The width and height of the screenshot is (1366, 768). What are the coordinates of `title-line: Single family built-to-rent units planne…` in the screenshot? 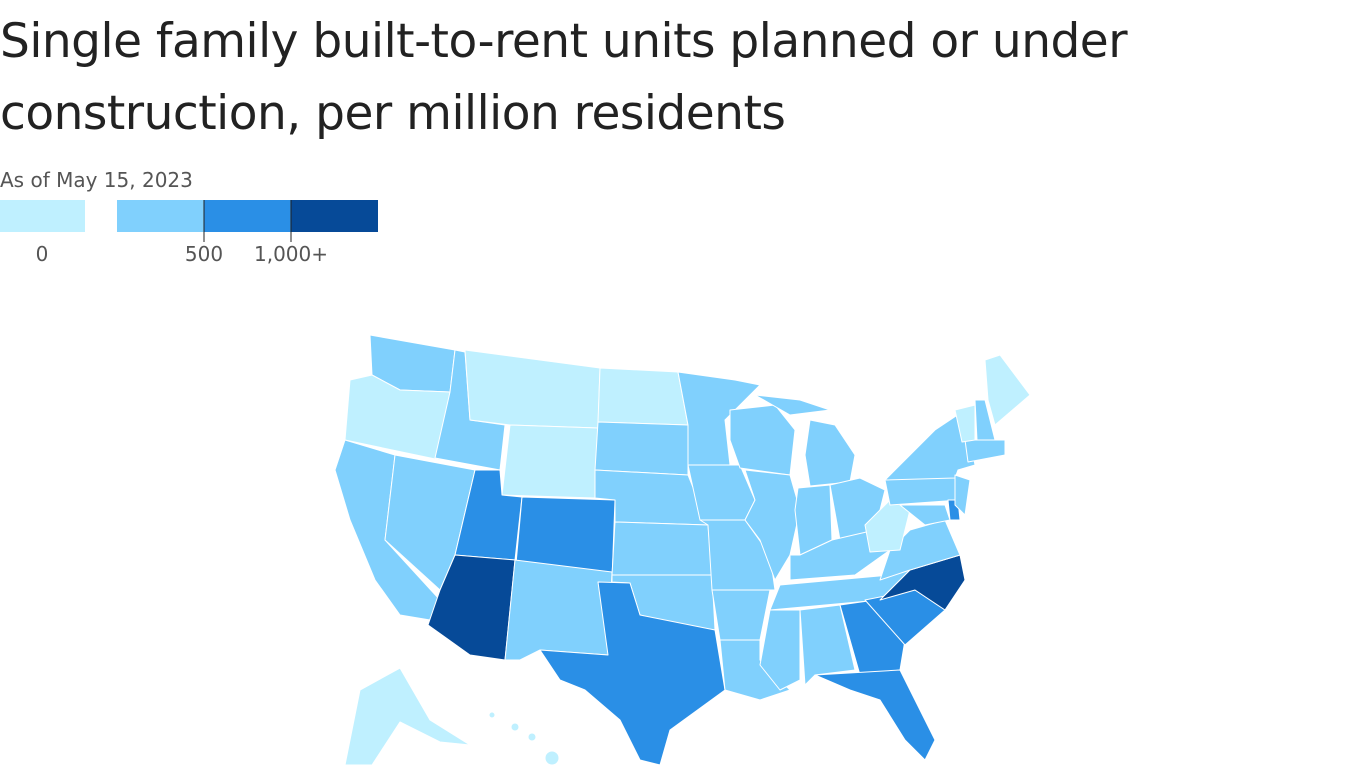 It's located at (564, 41).